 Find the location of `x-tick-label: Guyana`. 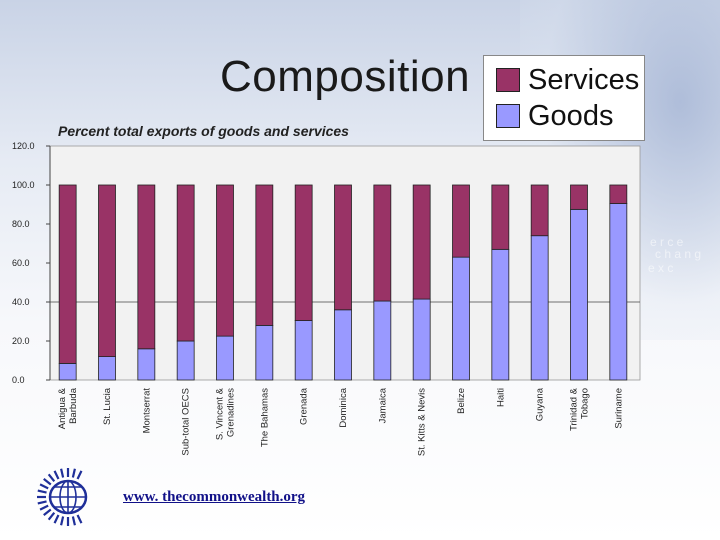

x-tick-label: Guyana is located at coordinates (540, 404).